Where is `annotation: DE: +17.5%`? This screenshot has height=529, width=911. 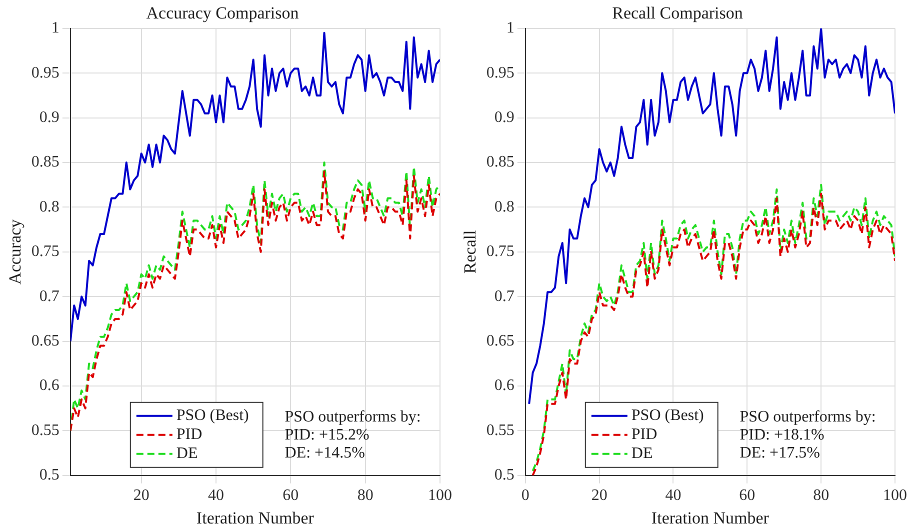 annotation: DE: +17.5% is located at coordinates (780, 453).